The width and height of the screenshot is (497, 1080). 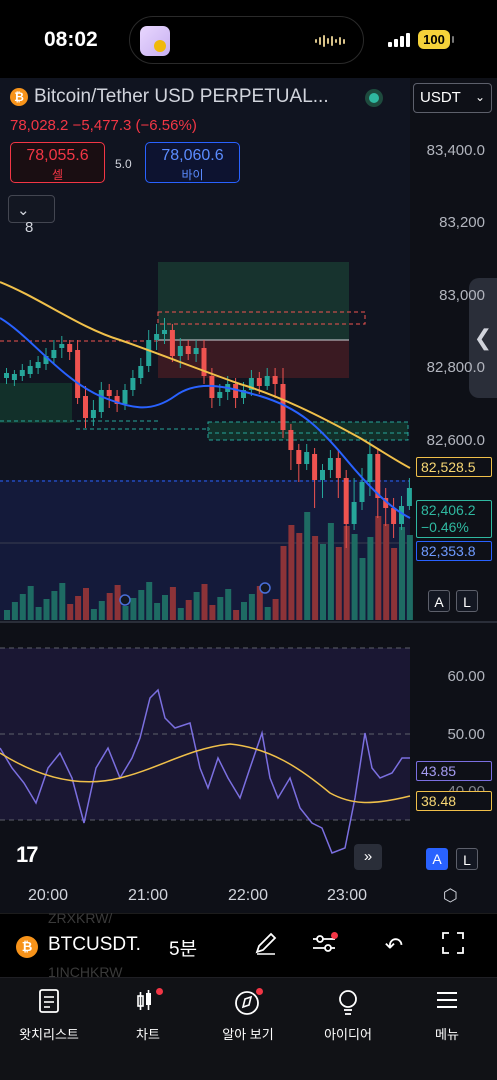 I want to click on symbol-selector: BTCUSDT., so click(x=94, y=944).